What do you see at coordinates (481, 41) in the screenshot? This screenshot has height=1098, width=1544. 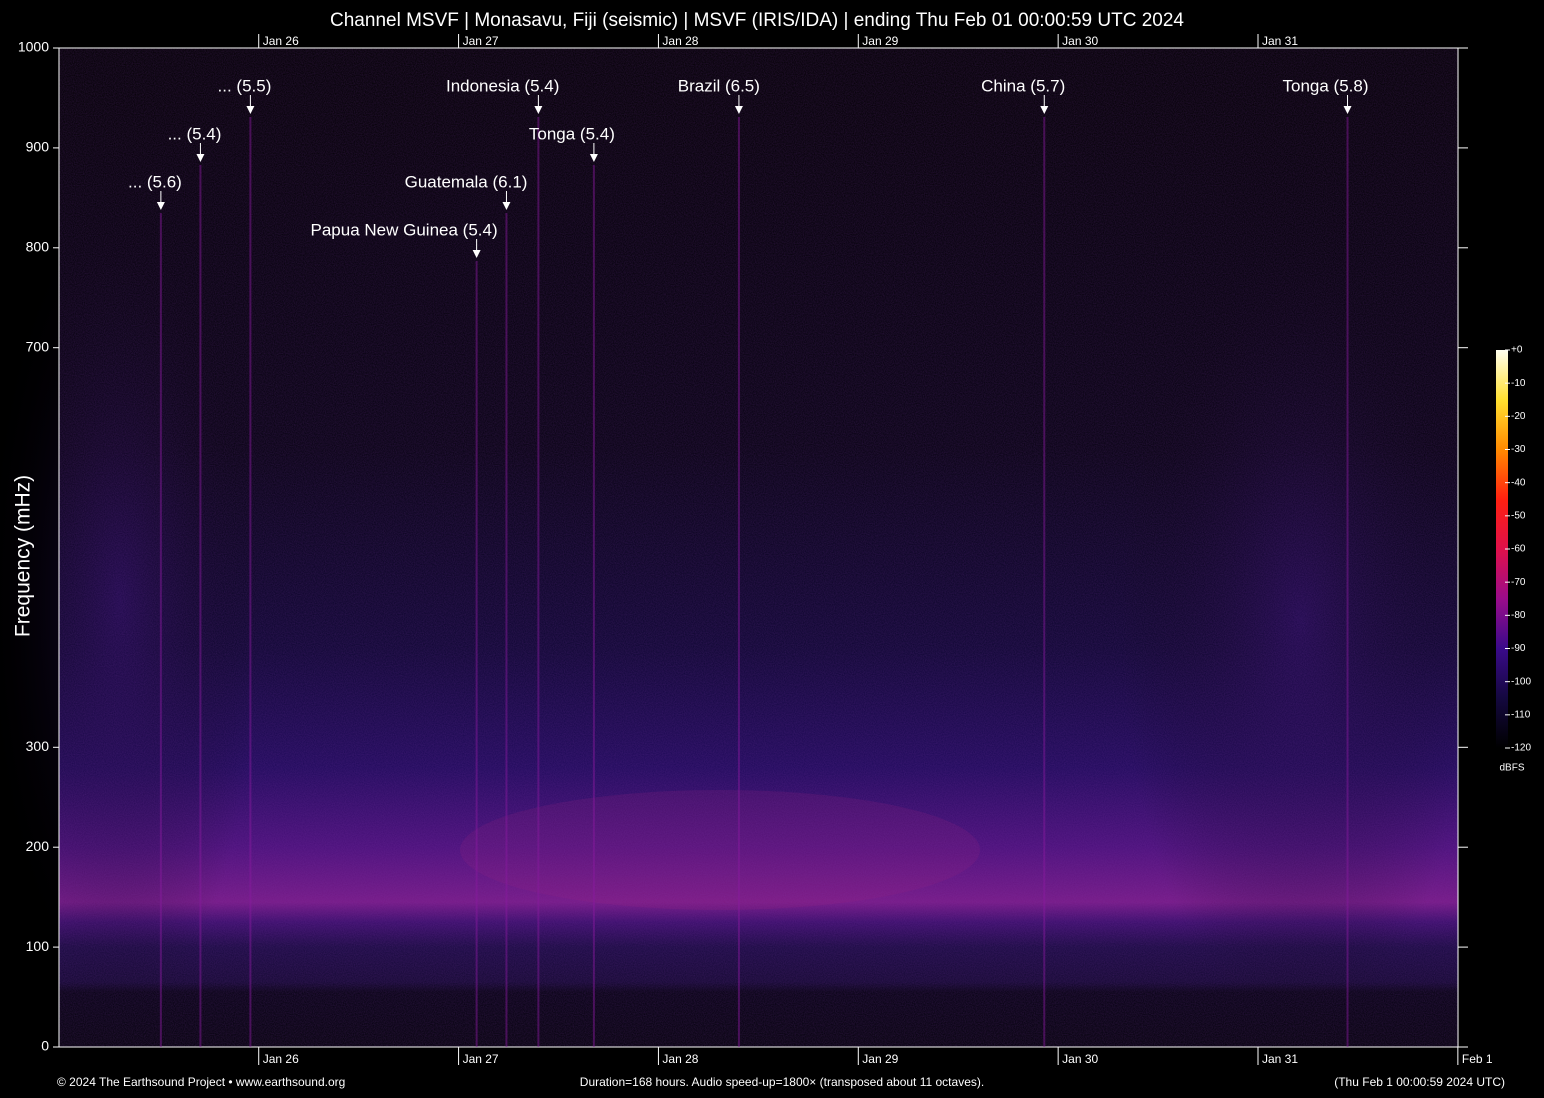 I see `x-tick-label-top: Jan 27` at bounding box center [481, 41].